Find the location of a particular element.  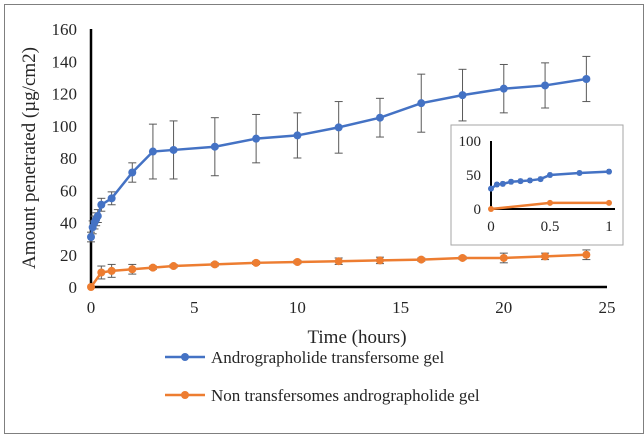

inset-y-tick-label: 50 is located at coordinates (473, 176).